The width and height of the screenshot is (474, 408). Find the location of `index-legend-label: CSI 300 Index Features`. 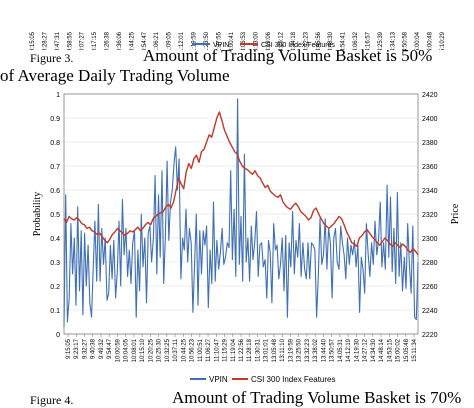

index-legend-label: CSI 300 Index Features is located at coordinates (298, 45).